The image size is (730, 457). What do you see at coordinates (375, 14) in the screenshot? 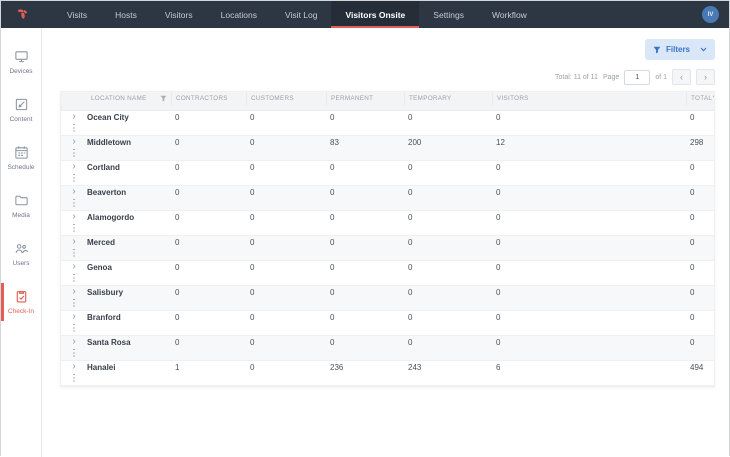
I see `nav-item-visitors-onsite: Visitors Onsite` at bounding box center [375, 14].